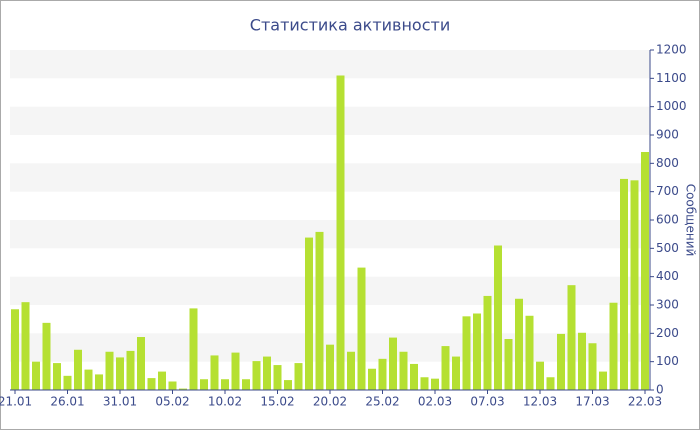 This screenshot has height=430, width=700. What do you see at coordinates (667, 191) in the screenshot?
I see `y-tick-label: 700` at bounding box center [667, 191].